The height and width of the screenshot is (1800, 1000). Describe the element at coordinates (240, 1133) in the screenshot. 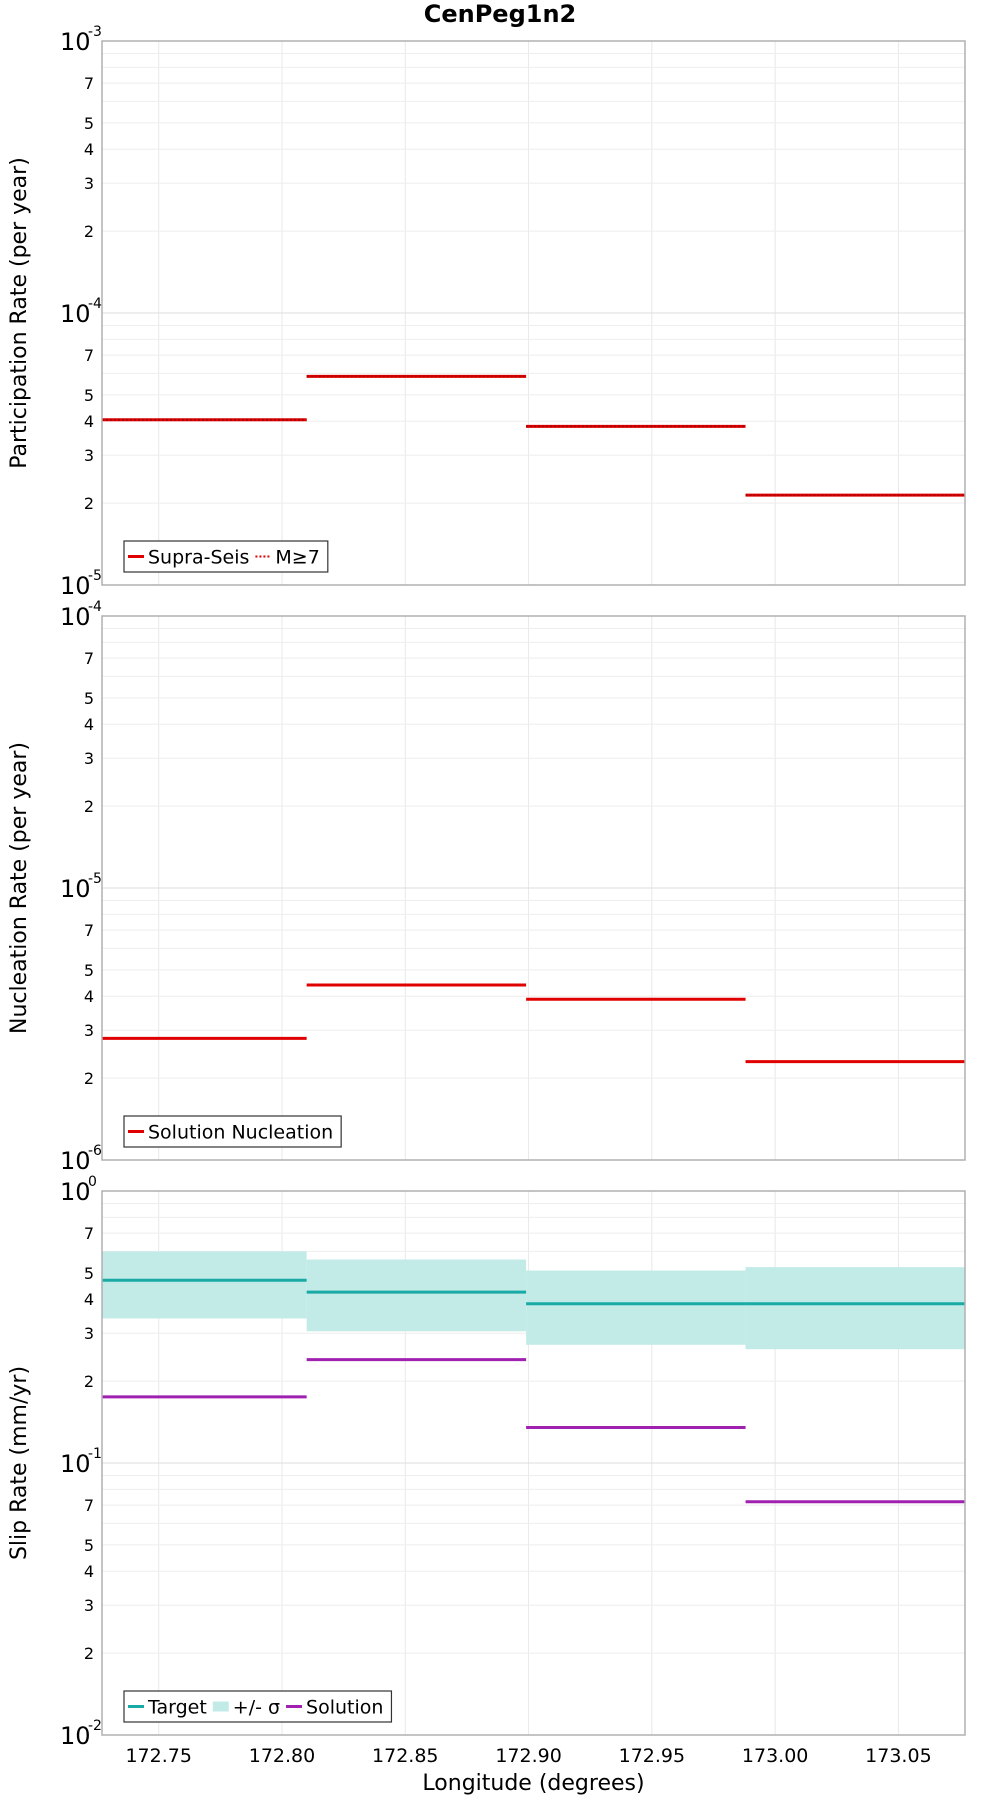

I see `legend-label: Solution Nucleation` at that location.